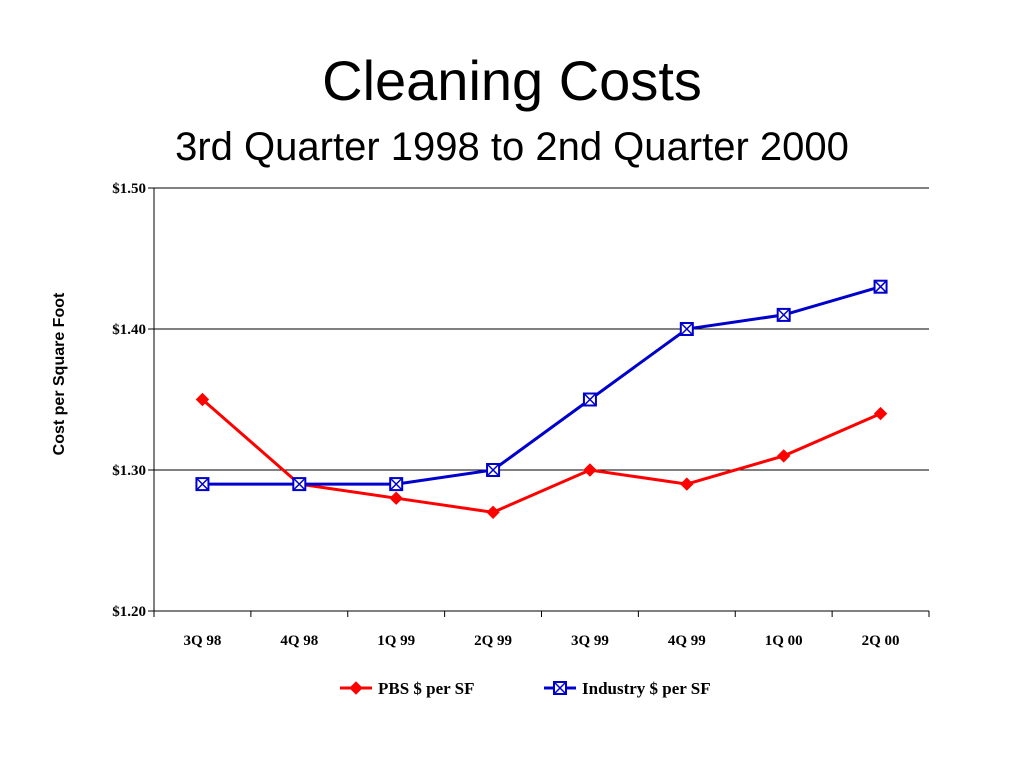 The image size is (1024, 768). I want to click on legend: PBS $ per SF Industry $ per SF, so click(525, 688).